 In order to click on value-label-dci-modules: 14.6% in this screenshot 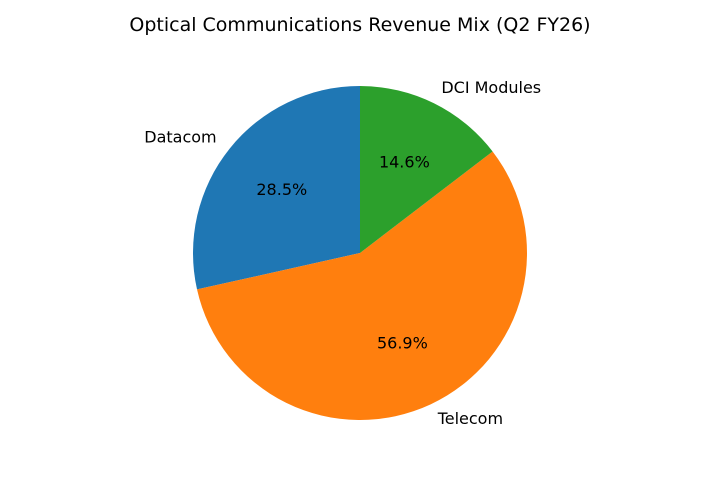, I will do `click(404, 162)`.